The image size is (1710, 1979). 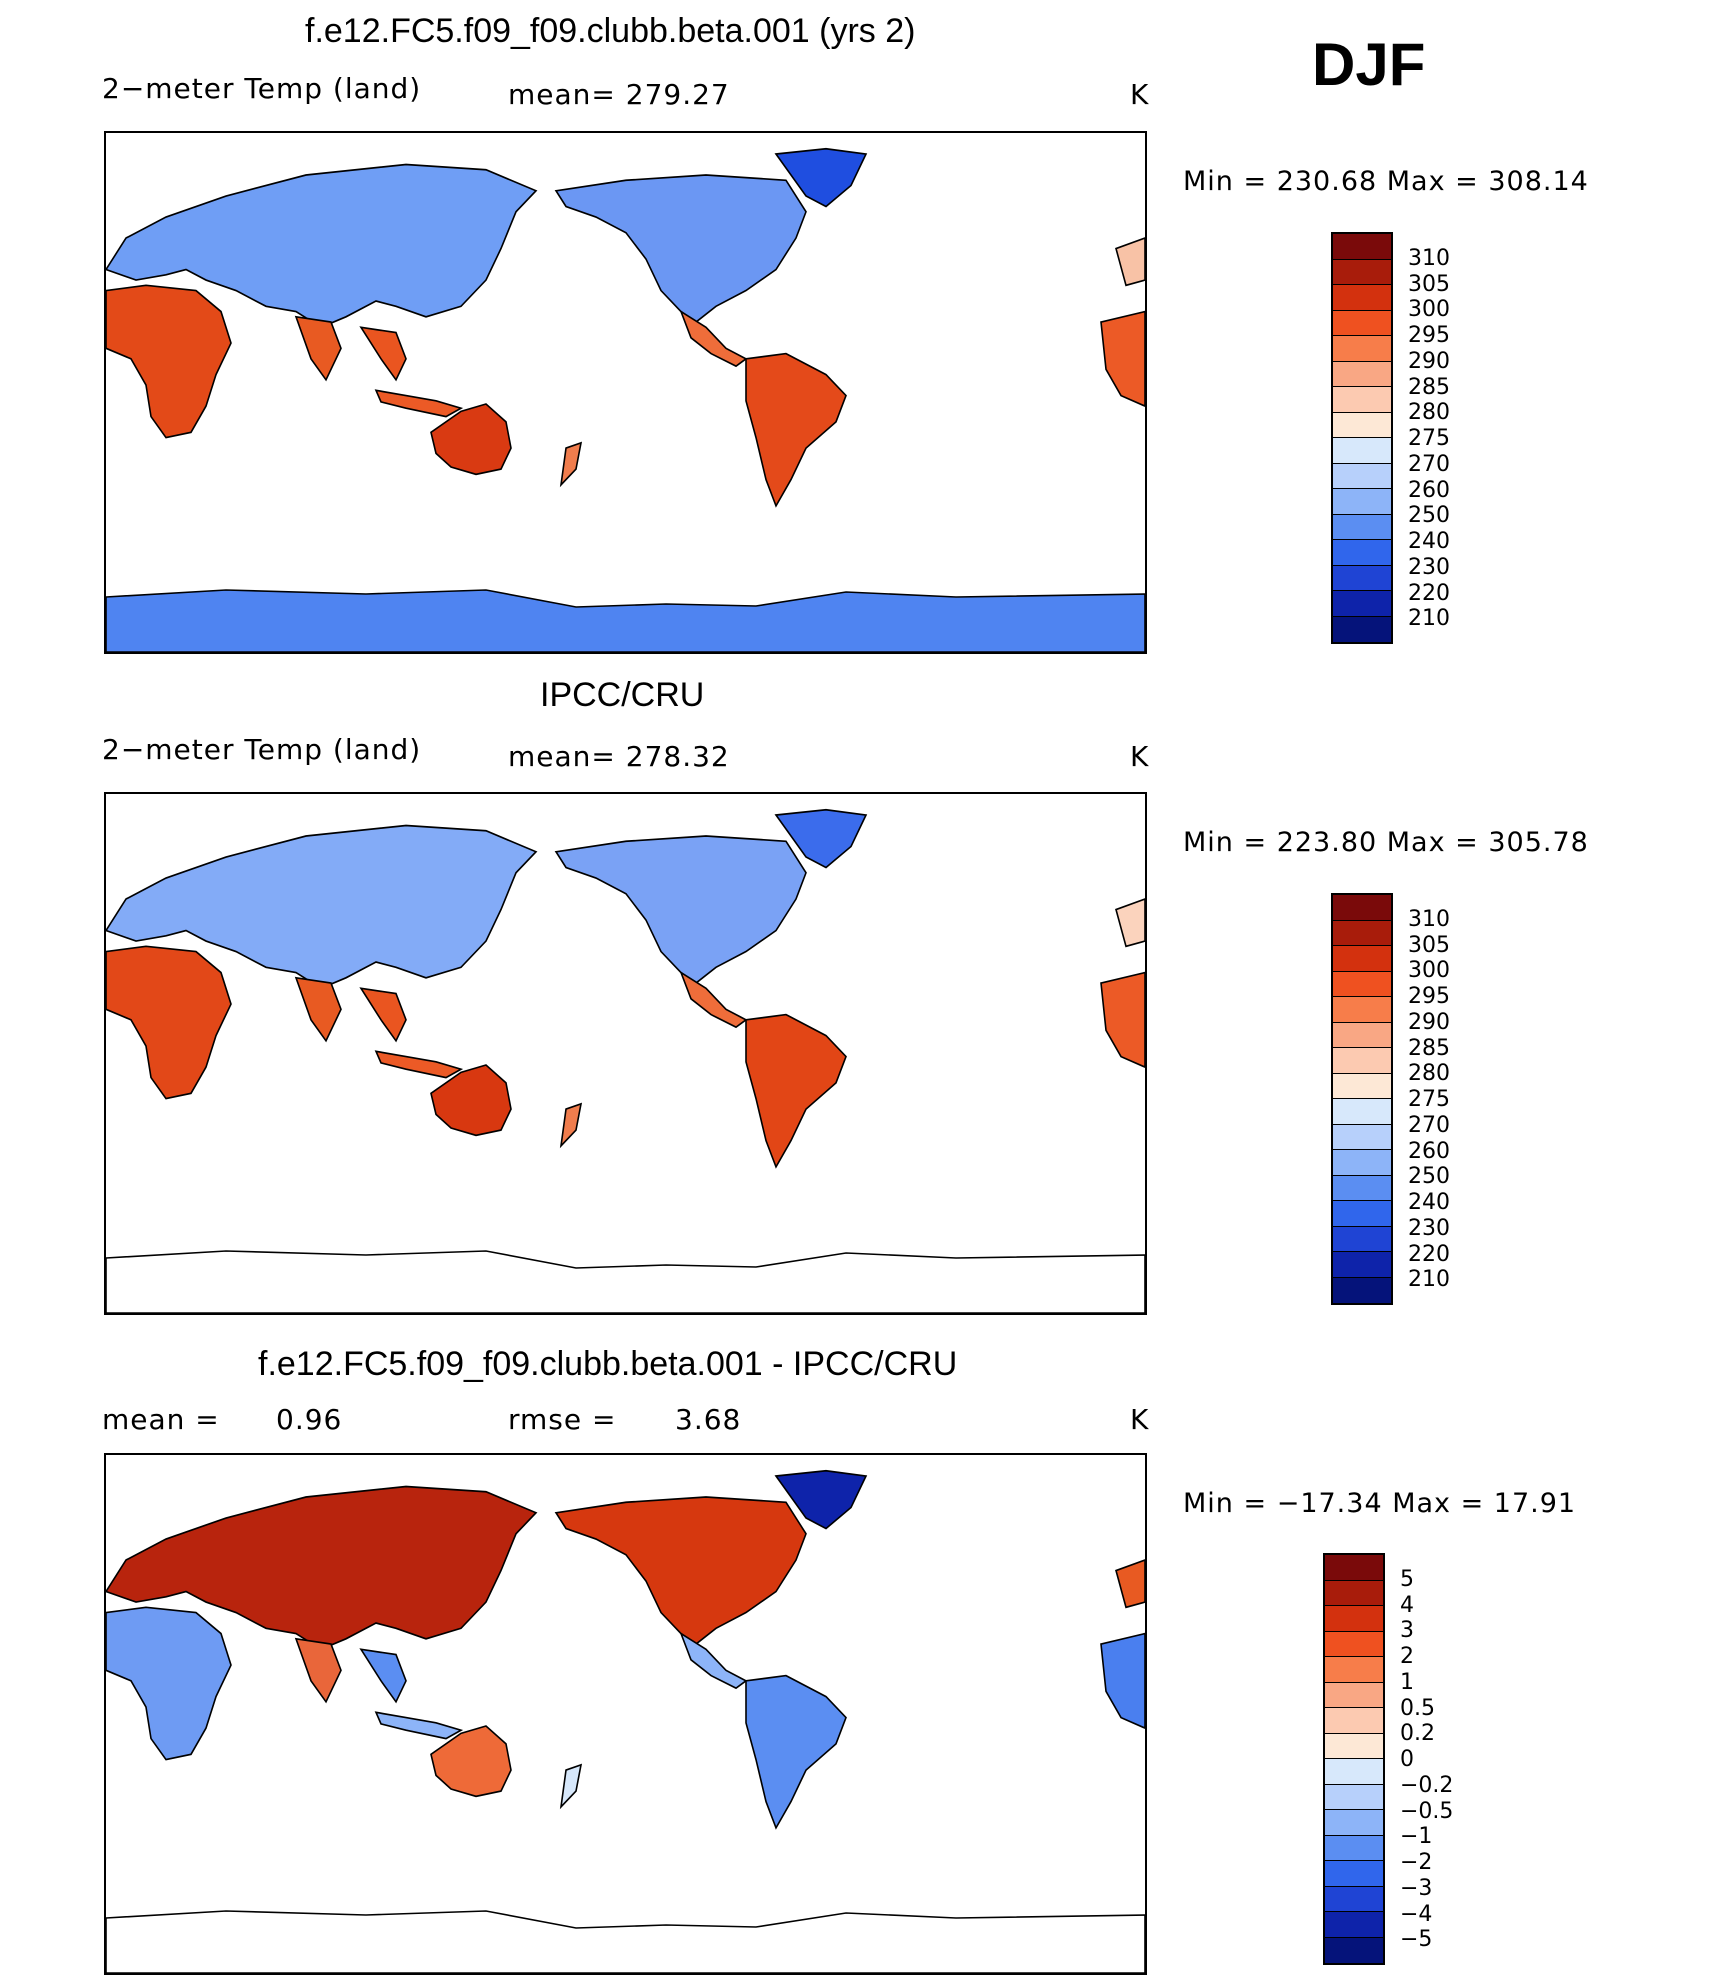 I want to click on colorbar-tick-label: 230, so click(x=1429, y=567).